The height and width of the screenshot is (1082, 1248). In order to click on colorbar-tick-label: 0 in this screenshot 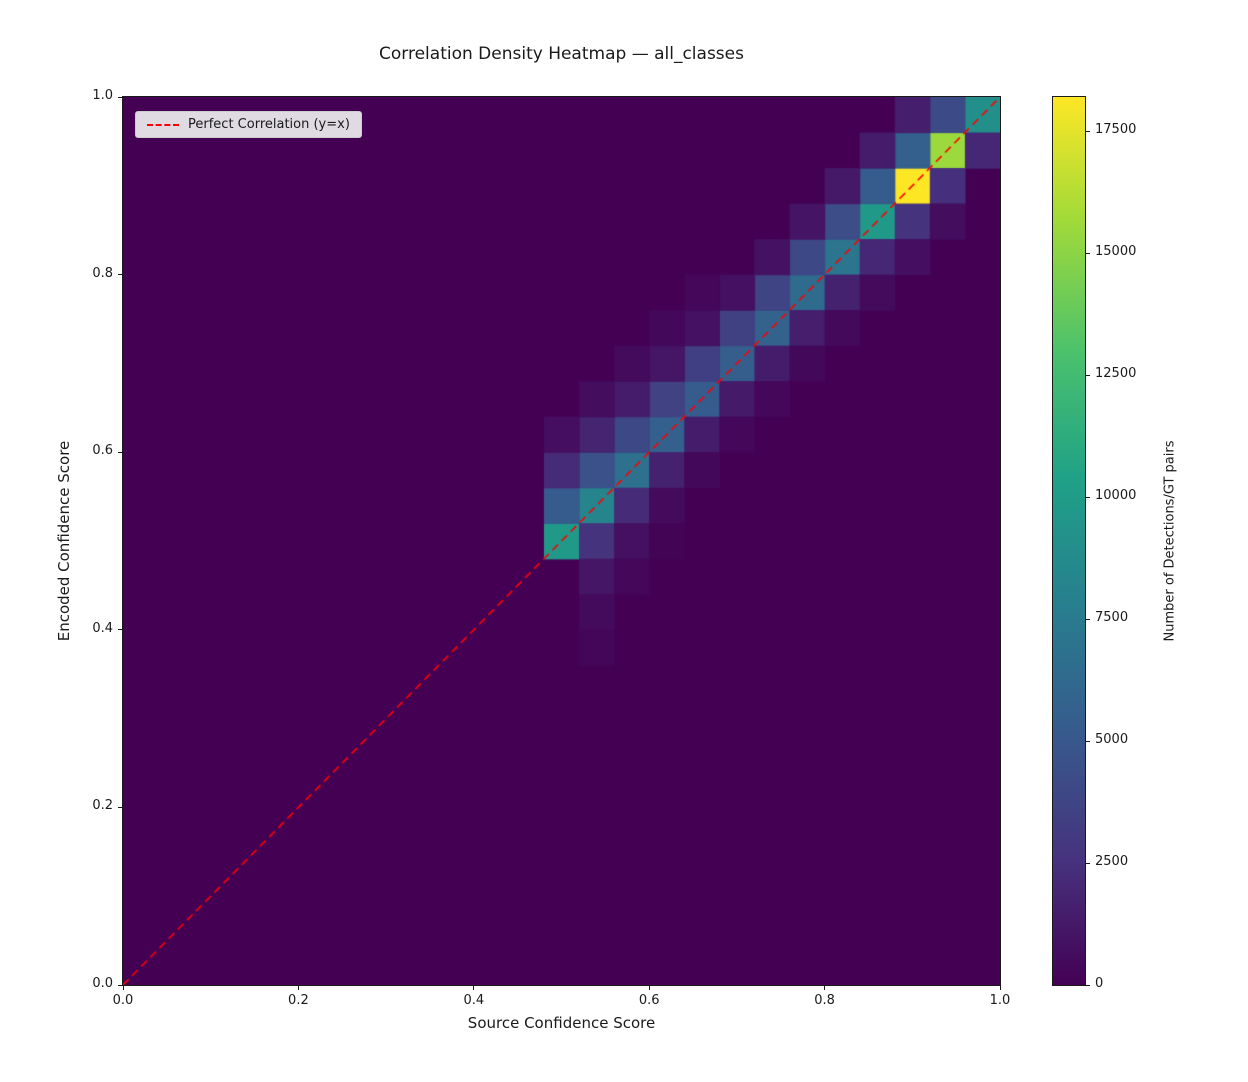, I will do `click(1099, 983)`.